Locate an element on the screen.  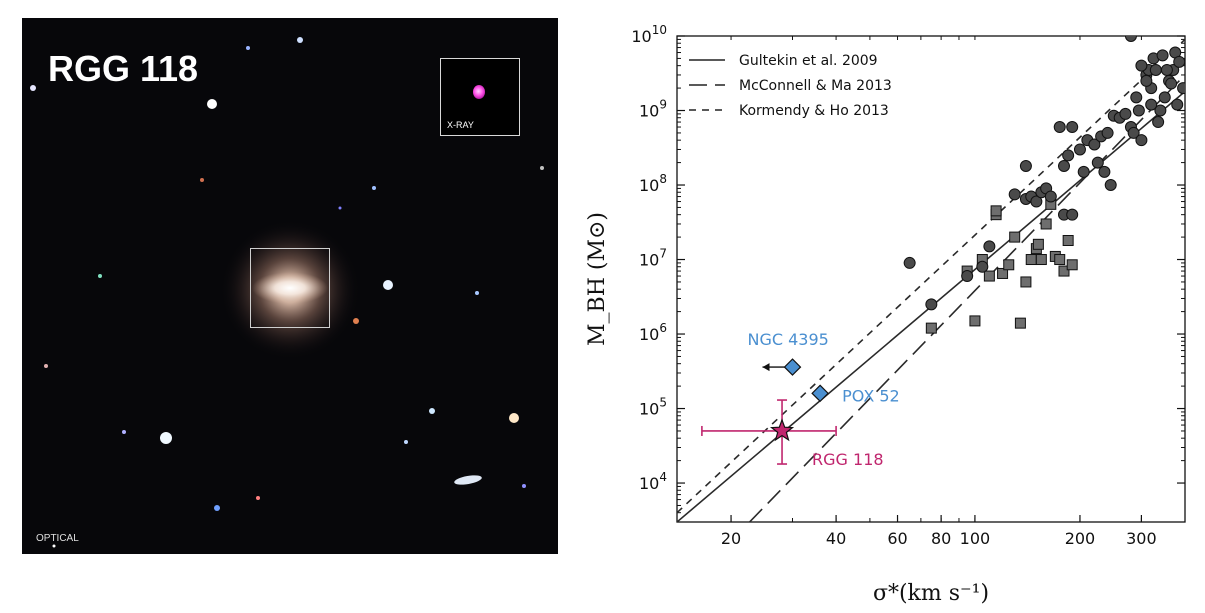
optical-label: OPTICAL is located at coordinates (57, 538).